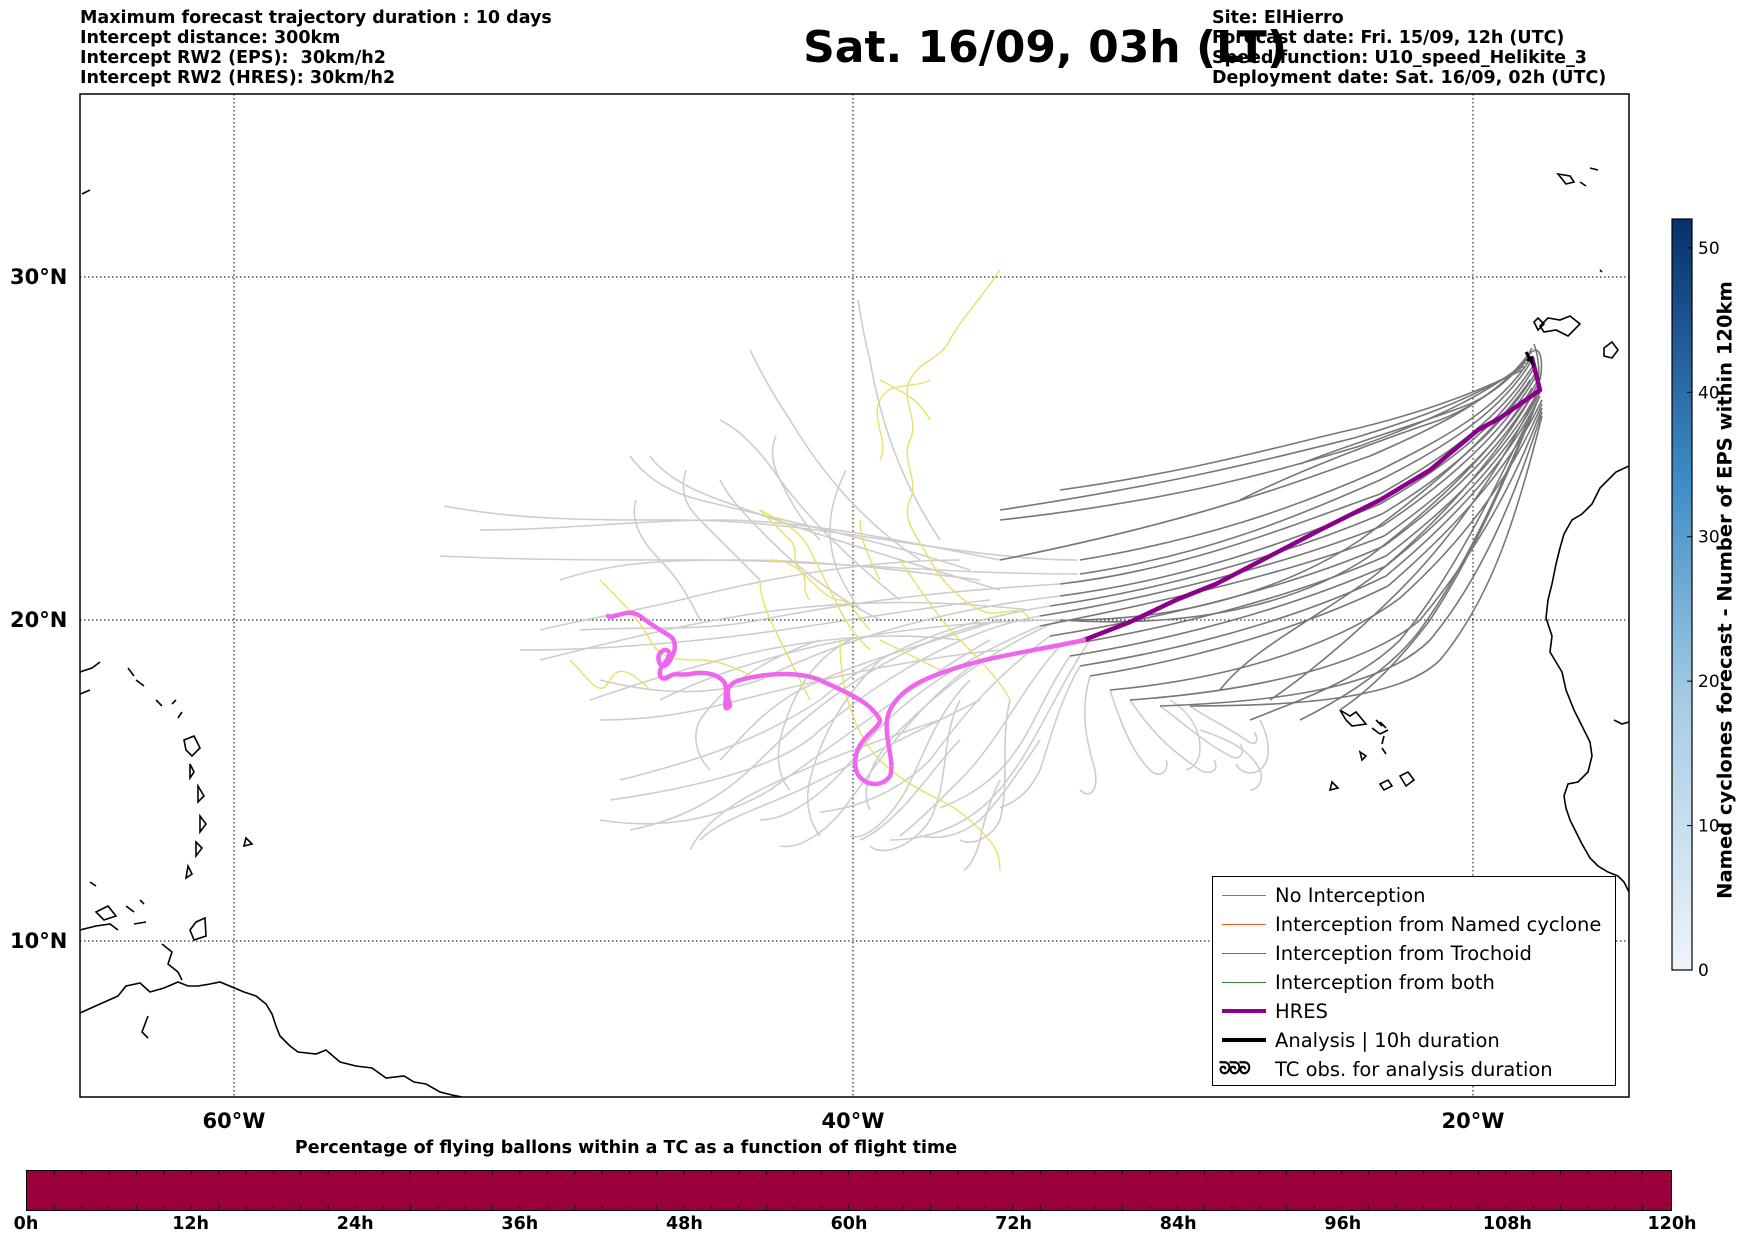 This screenshot has width=1752, height=1241. I want to click on timebar, so click(849, 1190).